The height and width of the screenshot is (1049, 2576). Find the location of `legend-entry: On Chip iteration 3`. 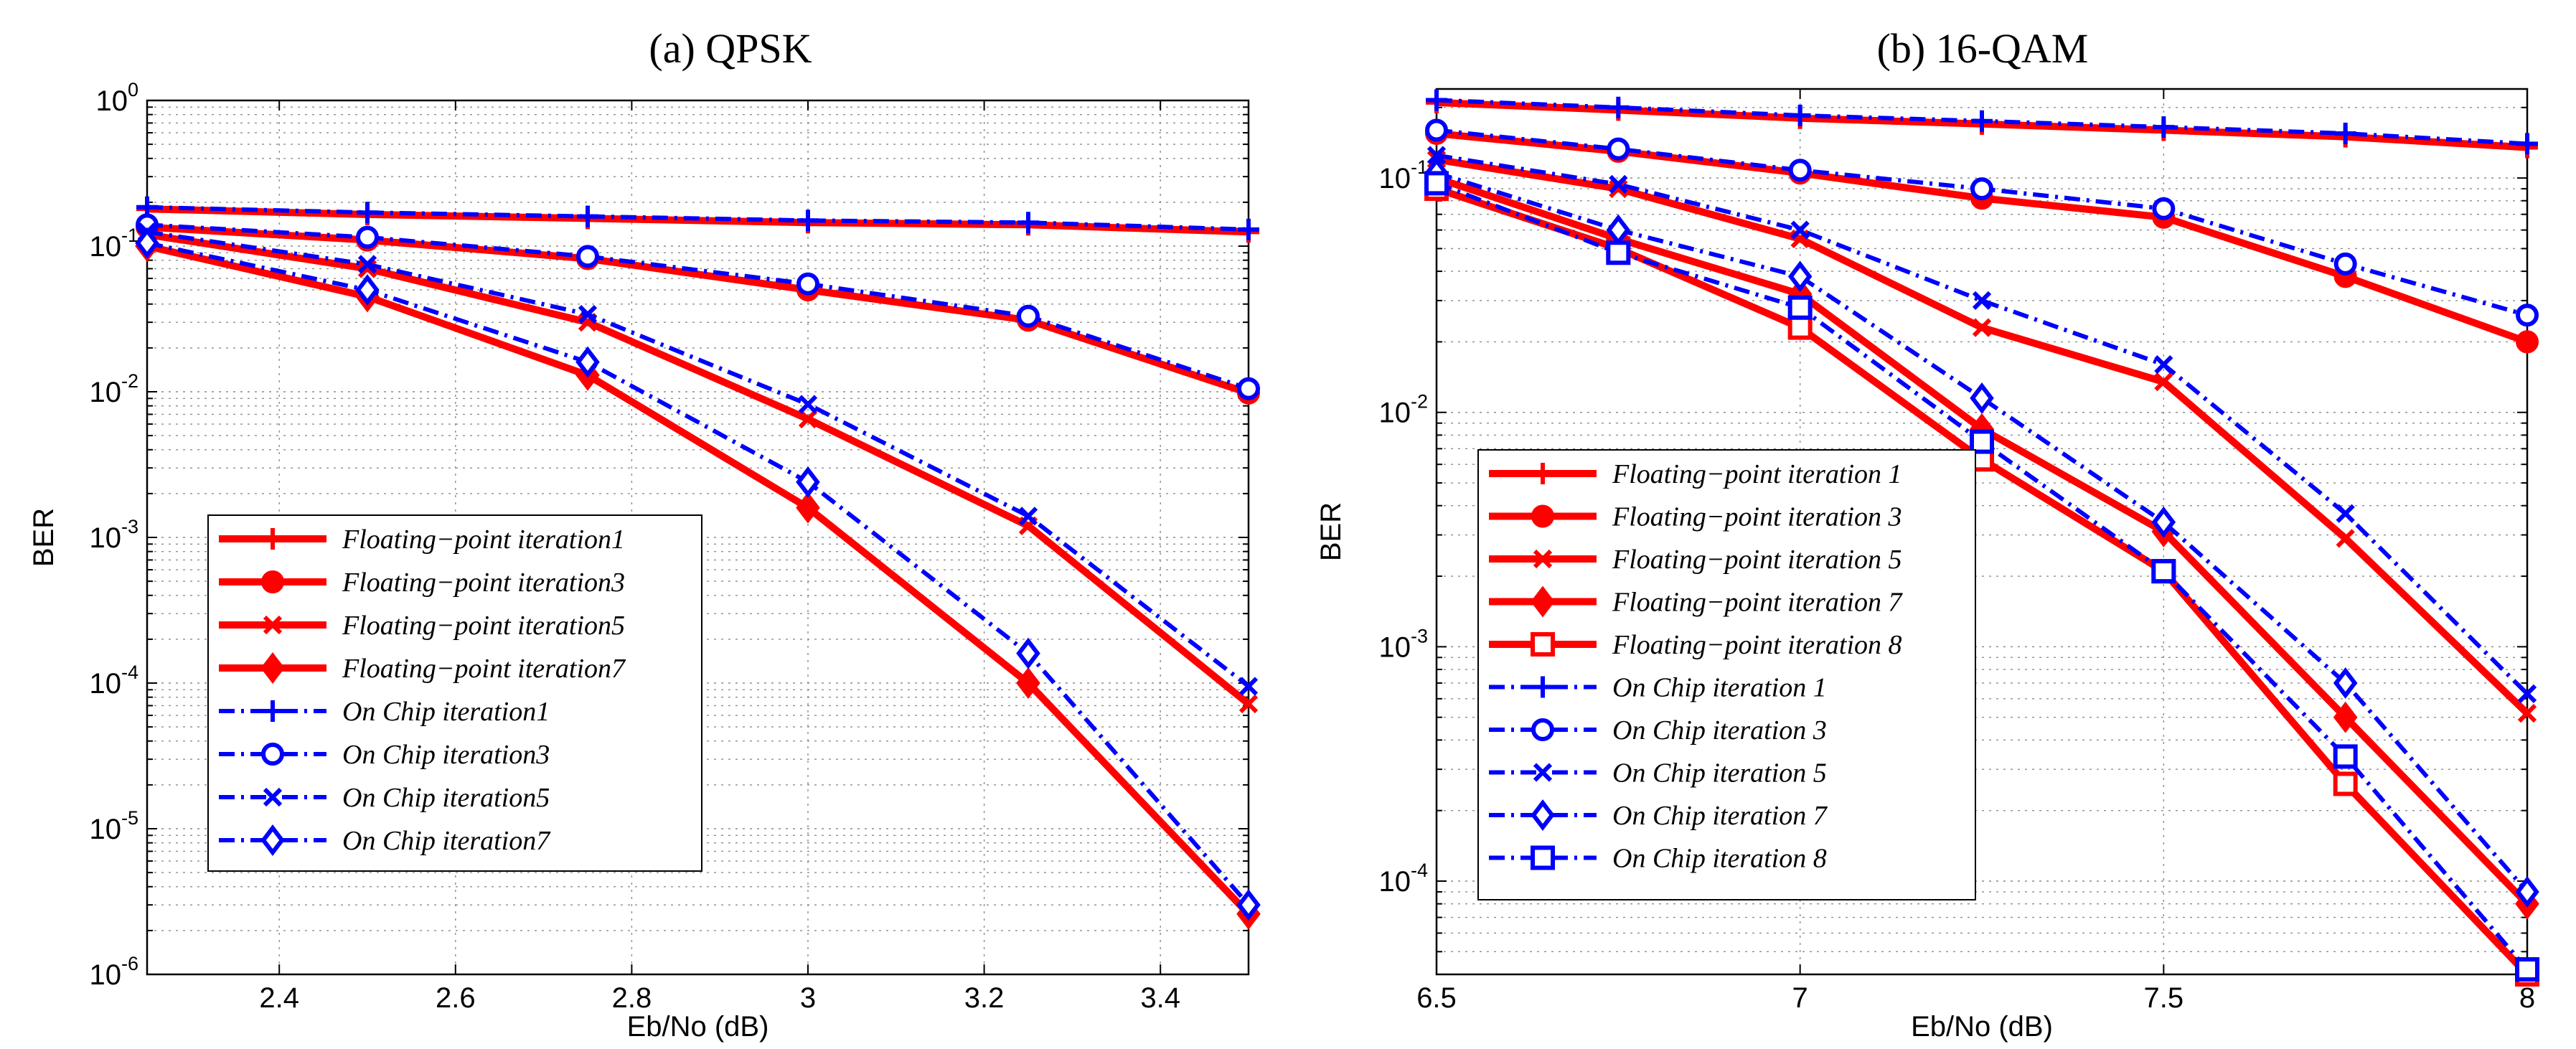

legend-entry: On Chip iteration 3 is located at coordinates (1658, 730).